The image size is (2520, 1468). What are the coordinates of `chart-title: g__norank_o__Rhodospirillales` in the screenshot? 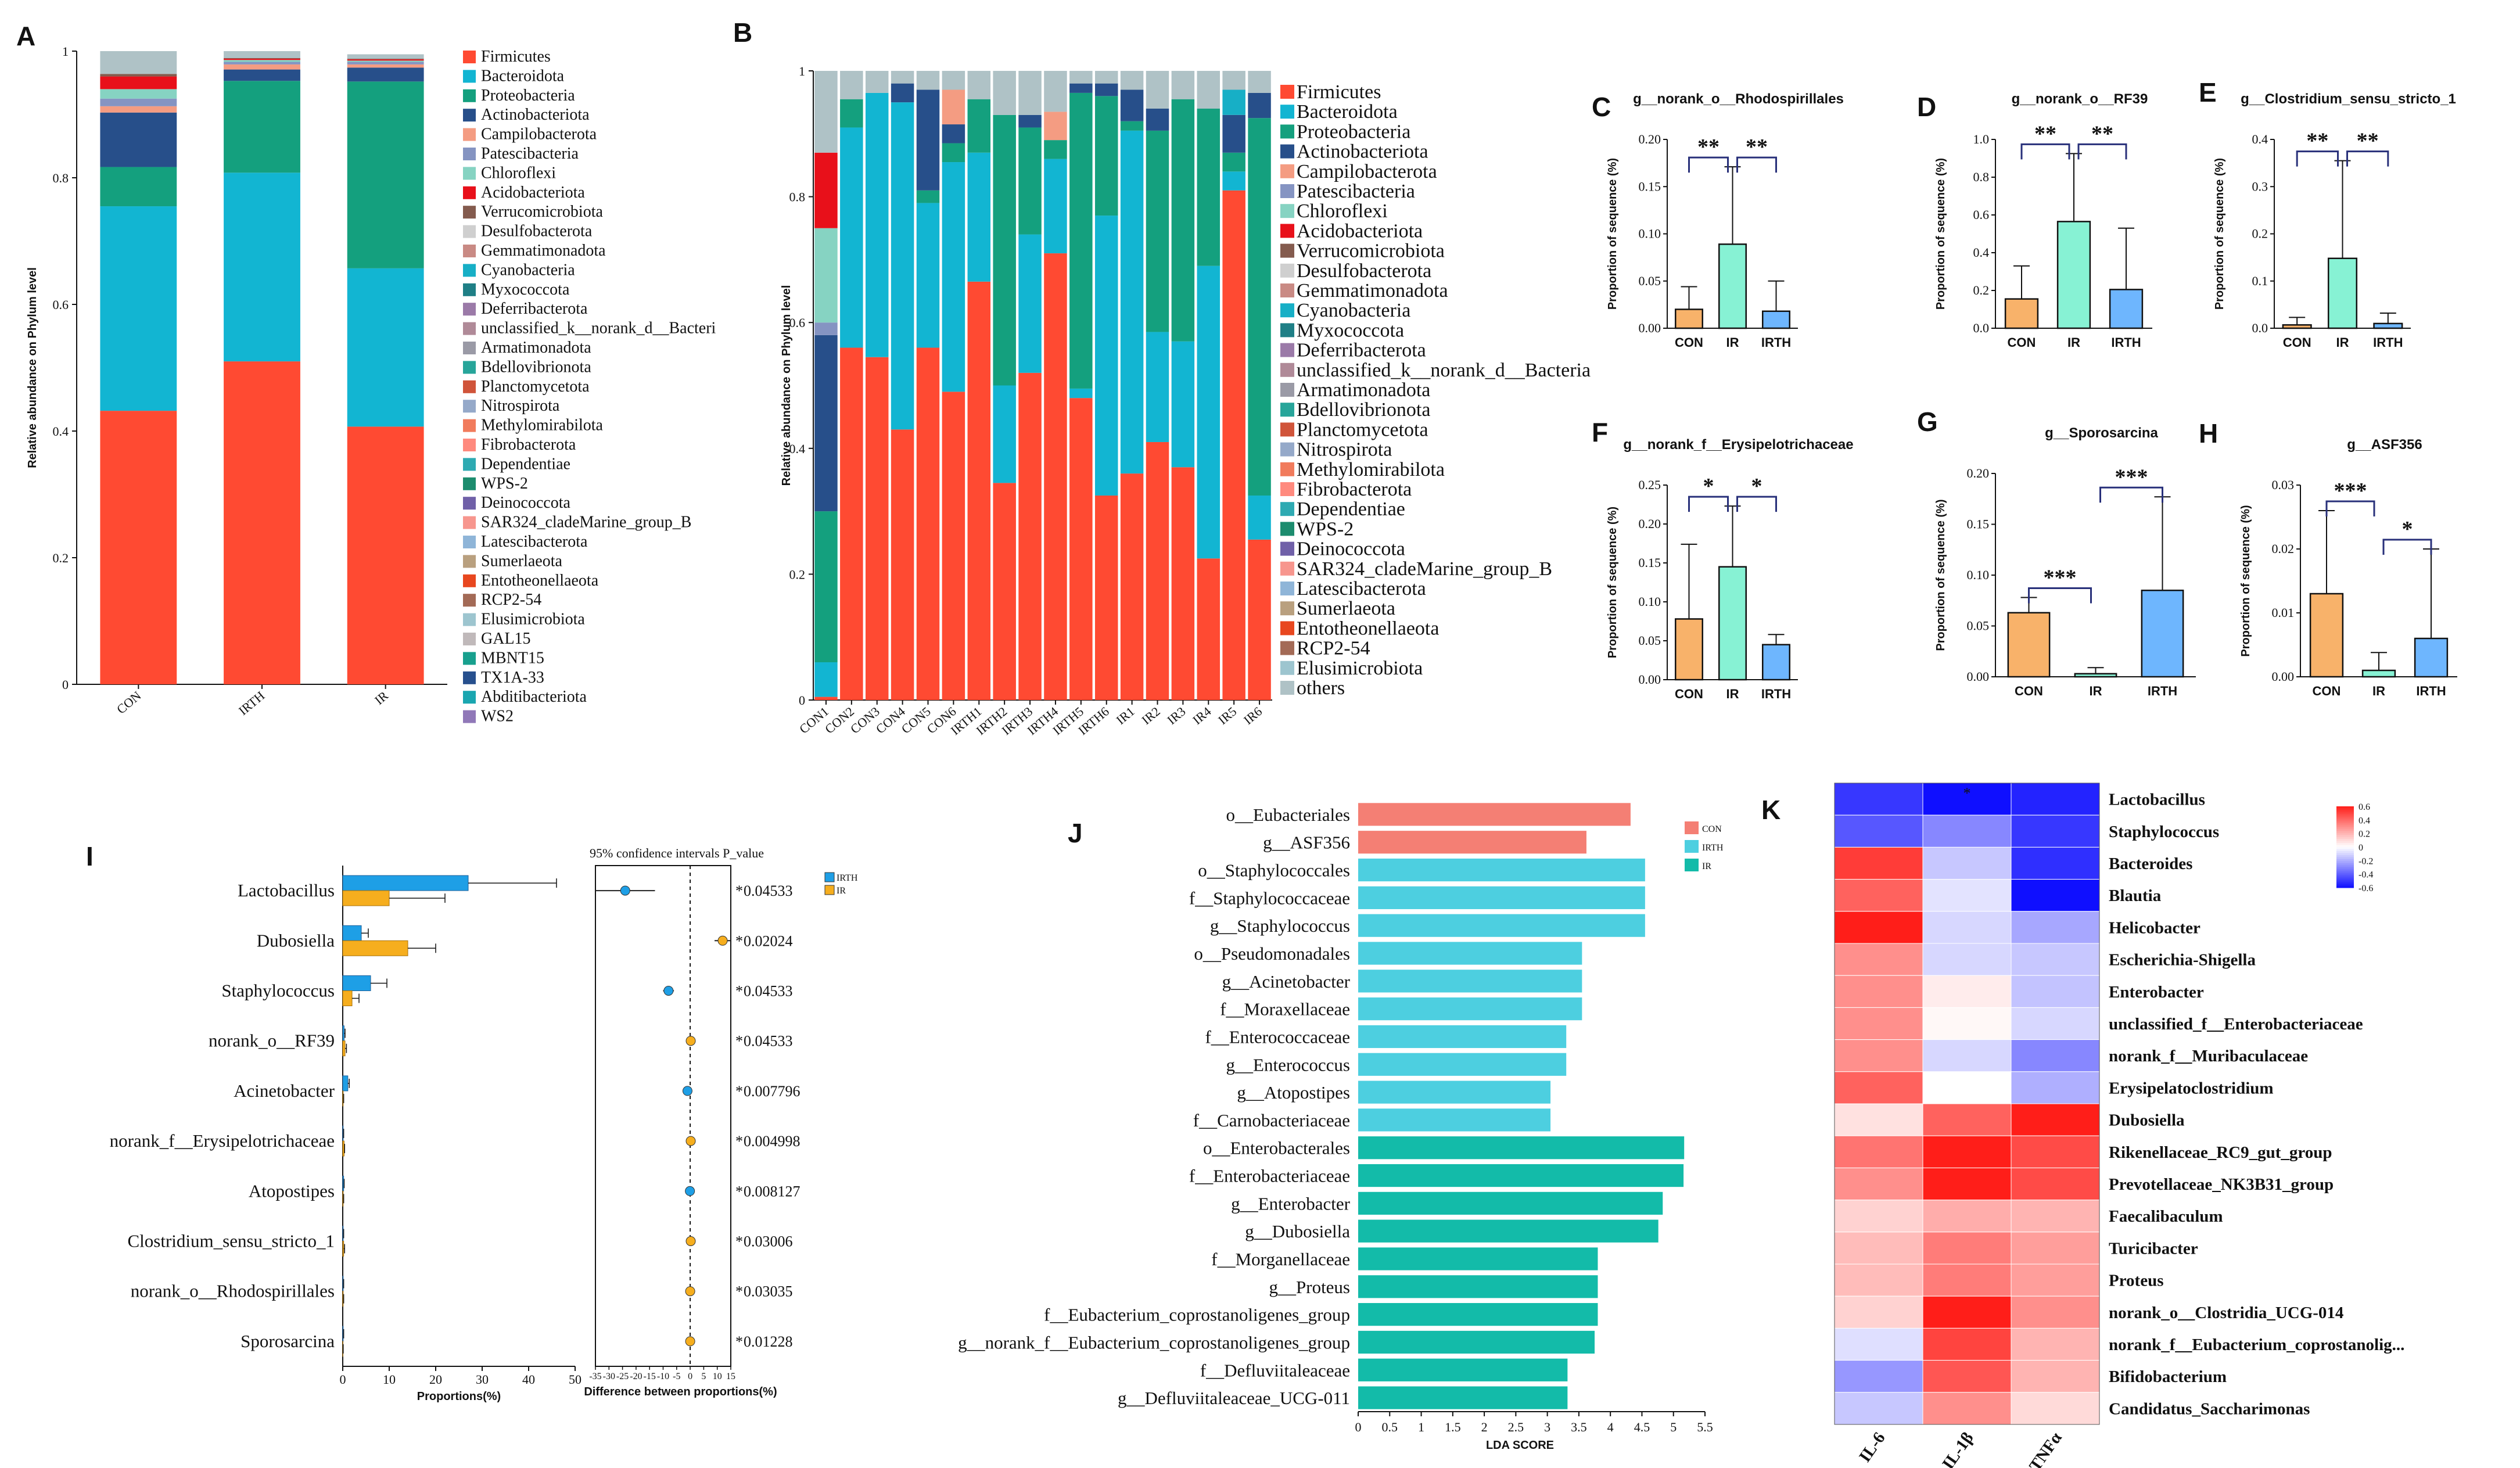 It's located at (1739, 99).